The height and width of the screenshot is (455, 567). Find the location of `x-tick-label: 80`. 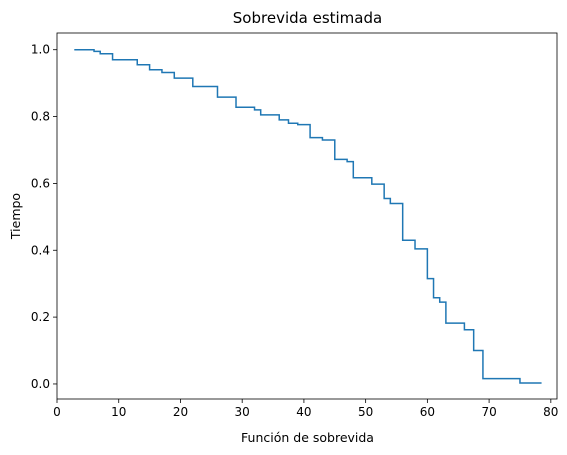

x-tick-label: 80 is located at coordinates (550, 412).